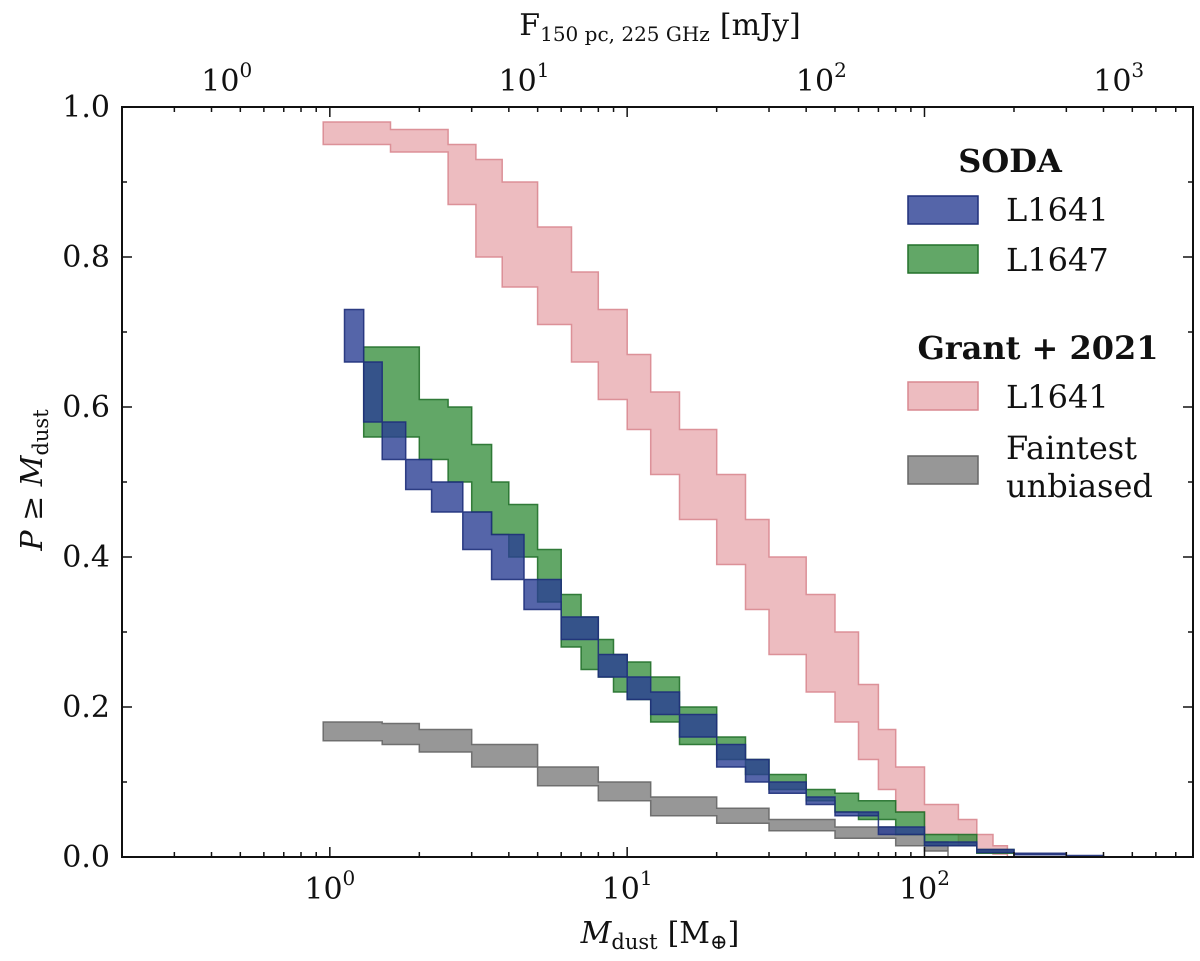 This screenshot has height=961, width=1200. Describe the element at coordinates (635, 789) in the screenshot. I see `band-faintest` at that location.